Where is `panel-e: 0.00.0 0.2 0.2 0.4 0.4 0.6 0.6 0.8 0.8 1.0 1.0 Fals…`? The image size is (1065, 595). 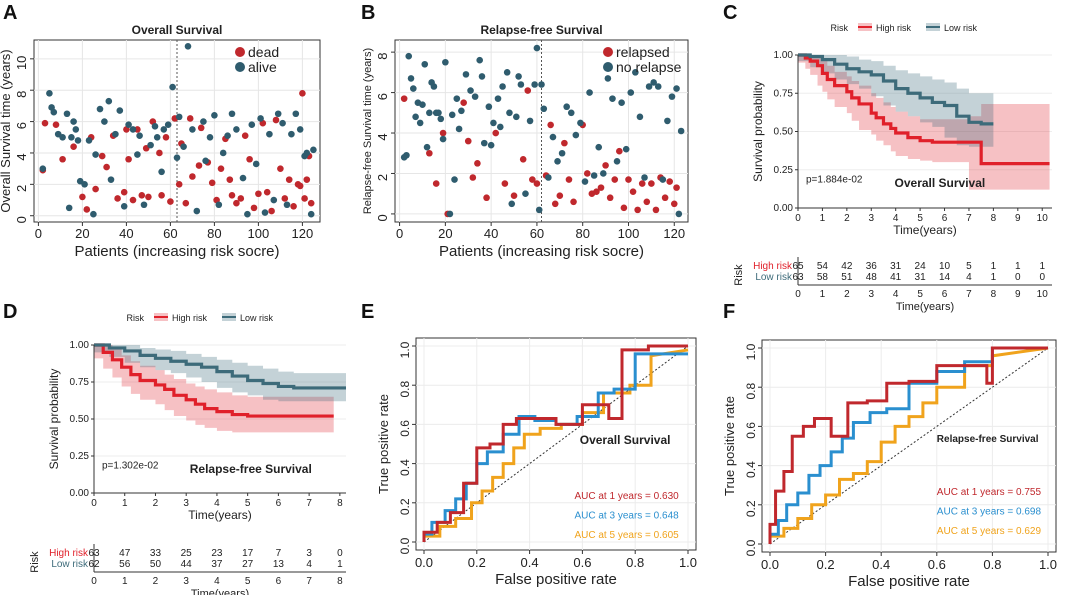
panel-e: 0.00.0 0.2 0.2 0.4 0.4 0.6 0.6 0.8 0.8 1.0 1.0 Fals… is located at coordinates (536, 462).